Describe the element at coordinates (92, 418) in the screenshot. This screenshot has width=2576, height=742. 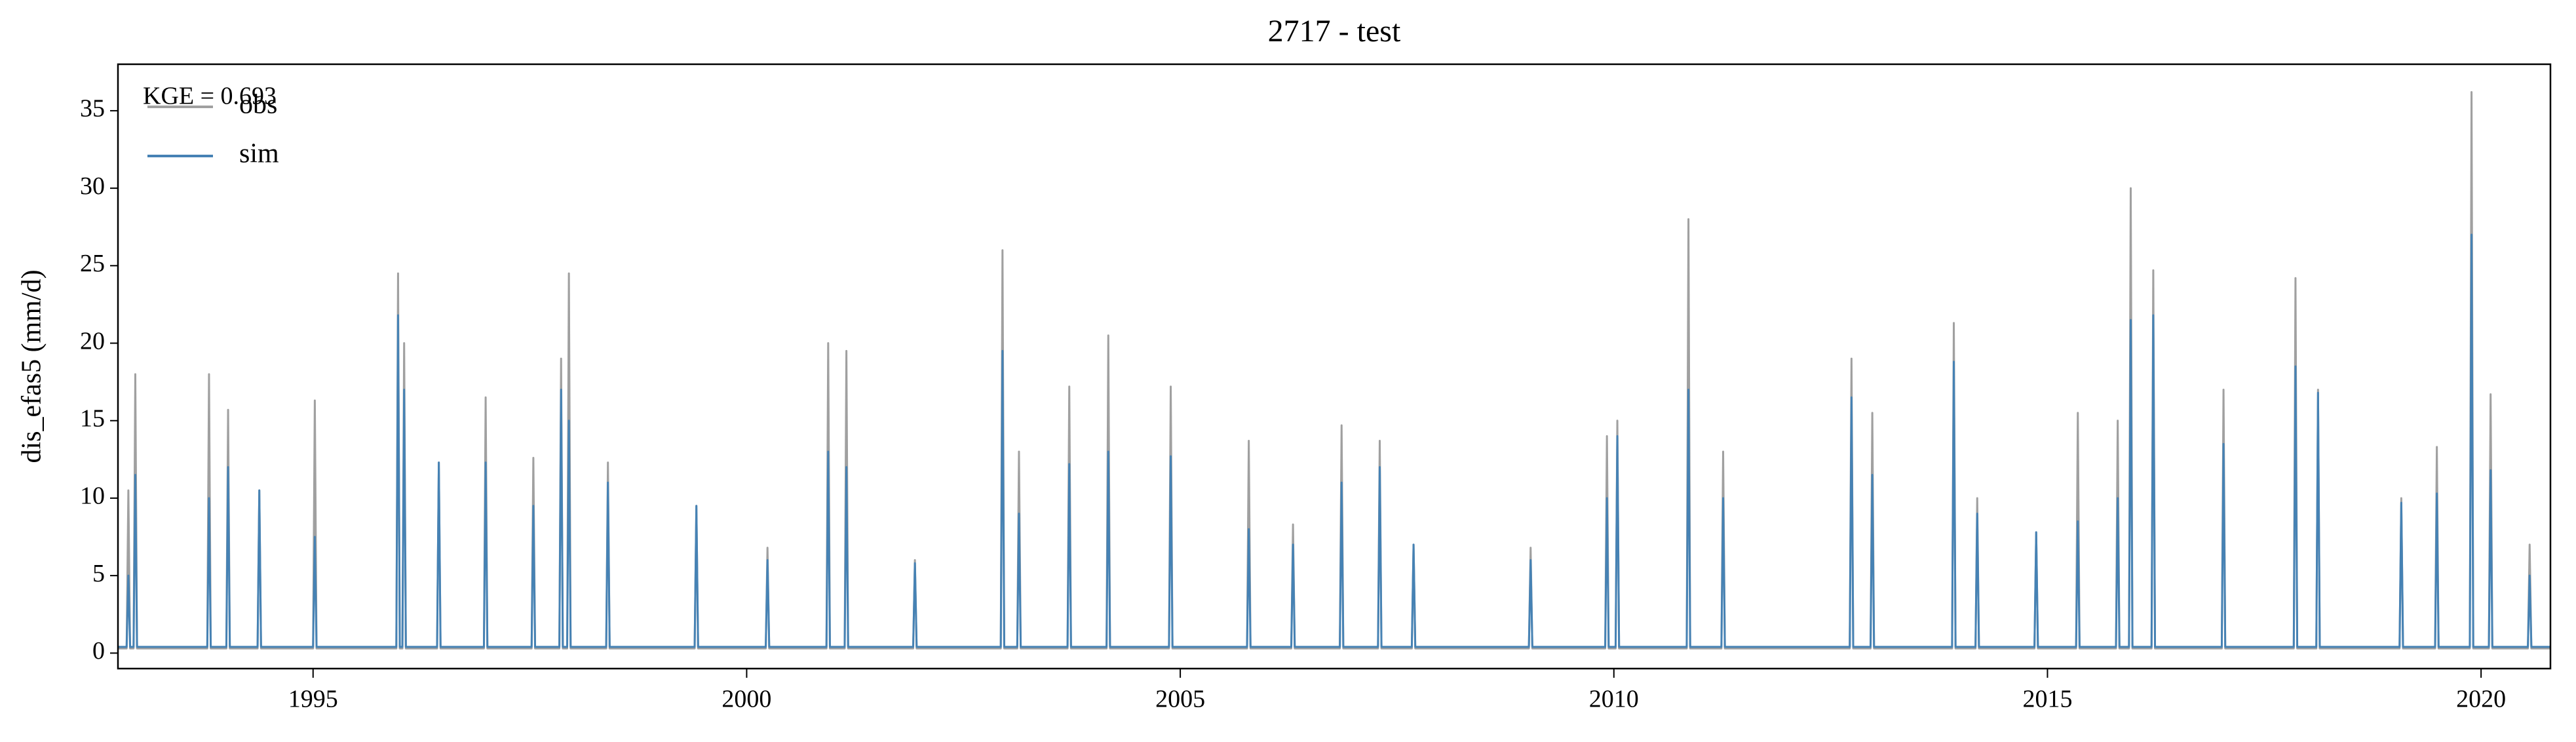
I see `y-tick-label: 15` at that location.